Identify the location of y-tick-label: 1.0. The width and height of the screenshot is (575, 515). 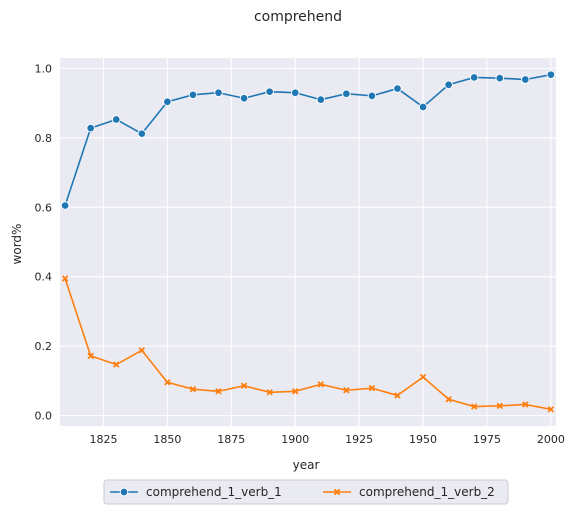
(44, 68).